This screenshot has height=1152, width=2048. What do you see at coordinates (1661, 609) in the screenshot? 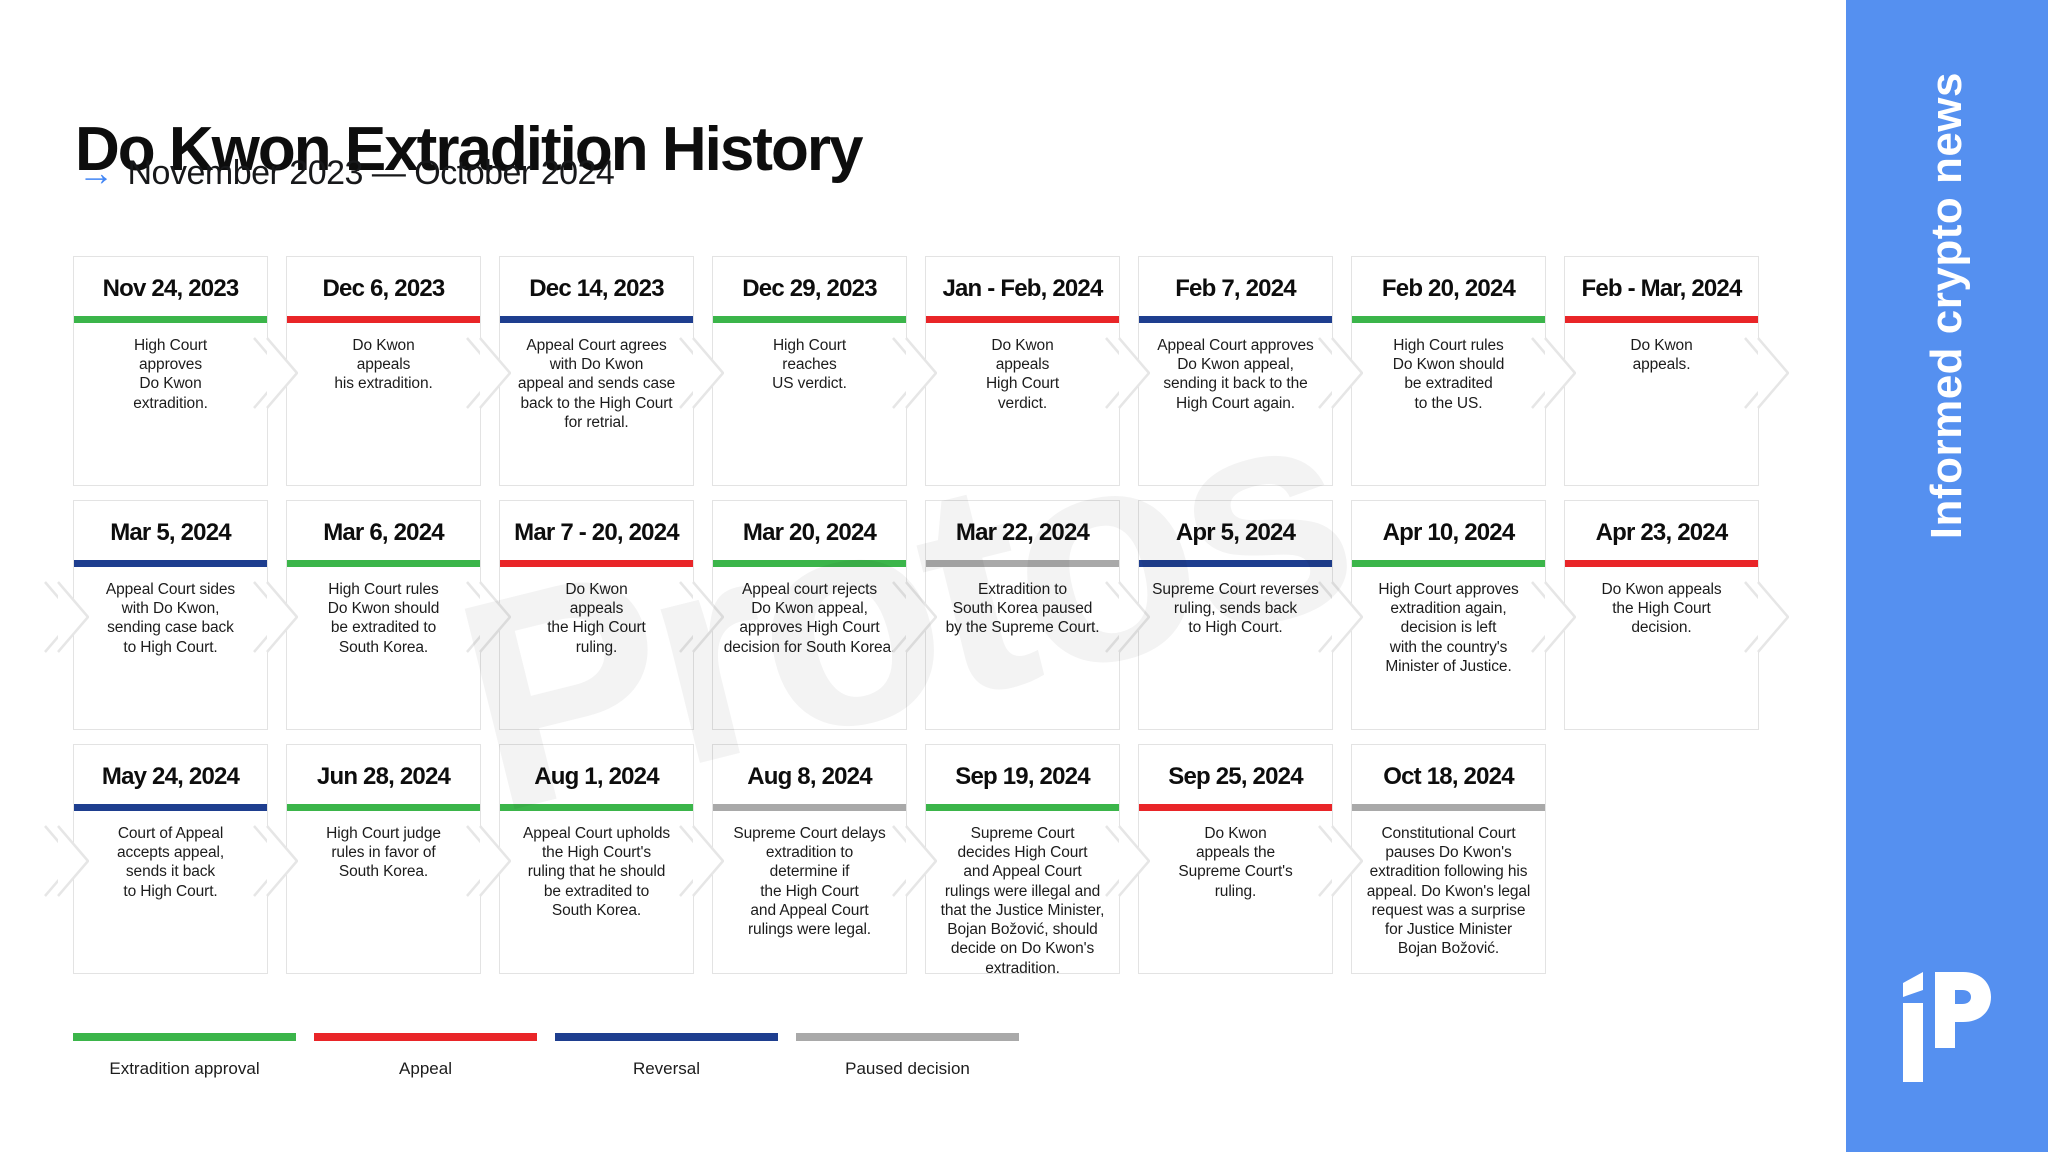
I see `card-description: Do Kwon appeals the High Court decision.` at bounding box center [1661, 609].